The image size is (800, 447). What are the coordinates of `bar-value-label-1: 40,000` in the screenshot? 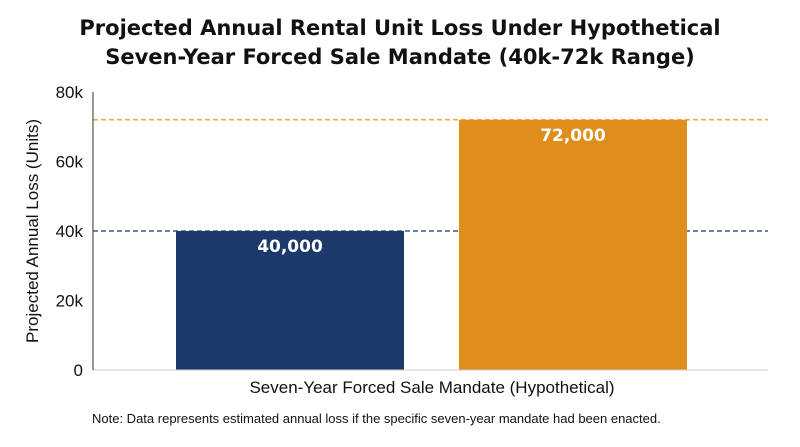 It's located at (290, 247).